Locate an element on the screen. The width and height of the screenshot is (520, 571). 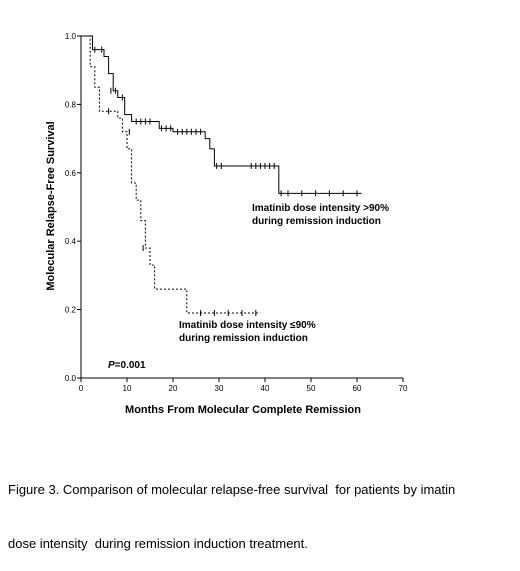
x-tick-label: 60 is located at coordinates (357, 388).